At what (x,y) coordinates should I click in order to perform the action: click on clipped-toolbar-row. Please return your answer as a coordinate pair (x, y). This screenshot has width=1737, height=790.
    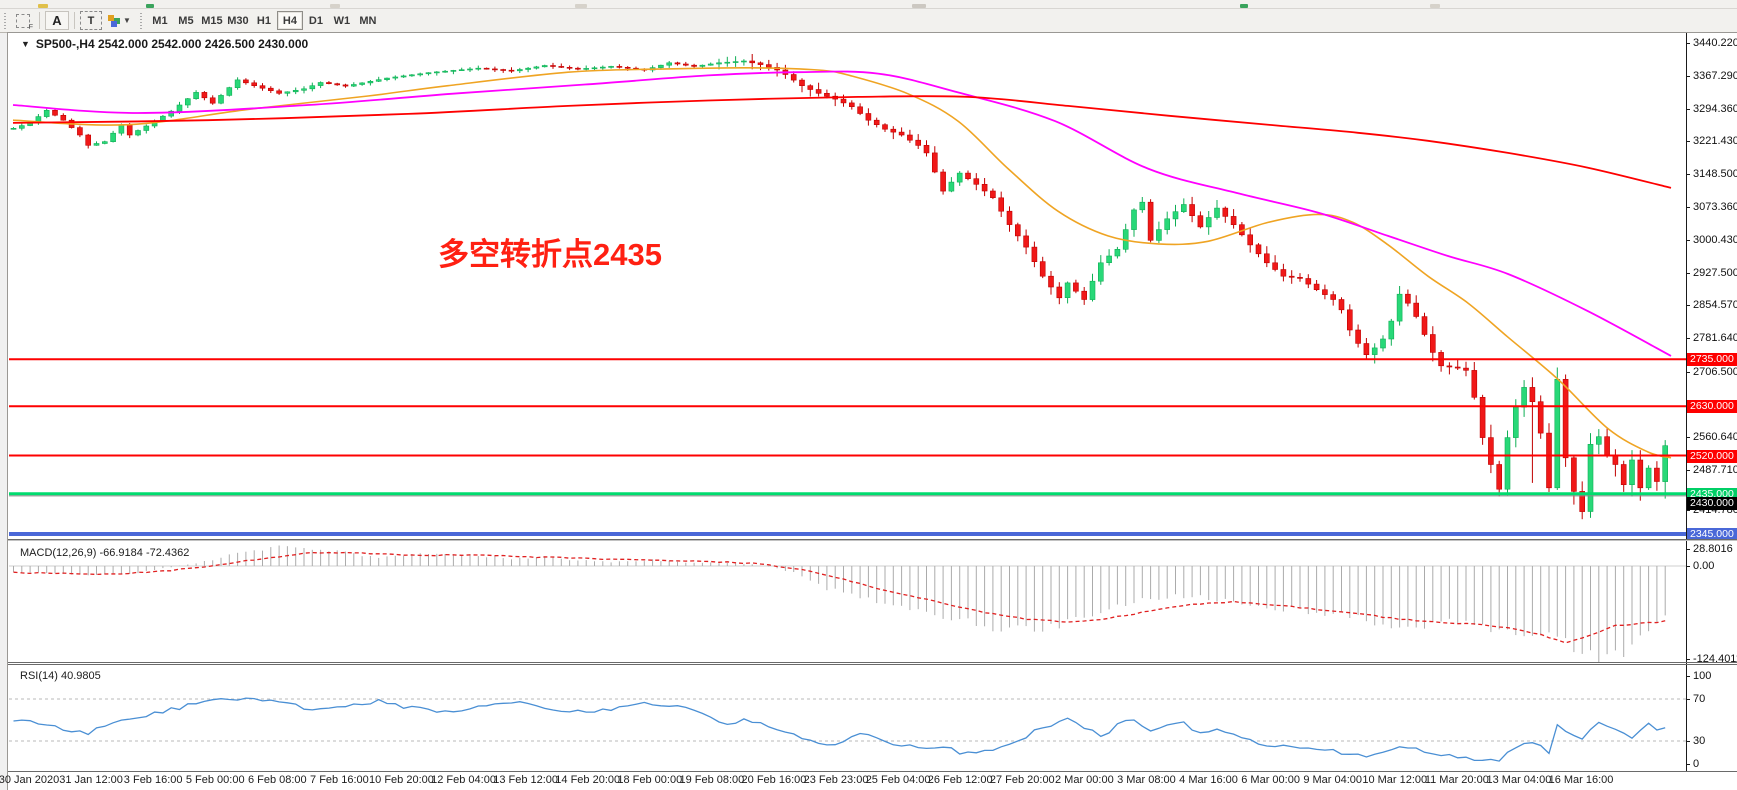
    Looking at the image, I should click on (868, 4).